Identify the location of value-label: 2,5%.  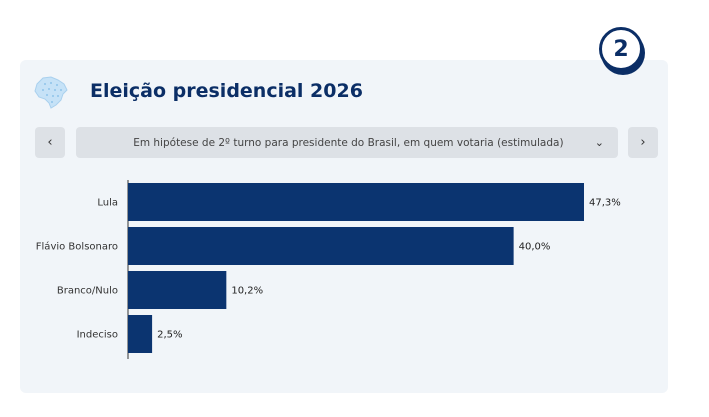
(169, 335).